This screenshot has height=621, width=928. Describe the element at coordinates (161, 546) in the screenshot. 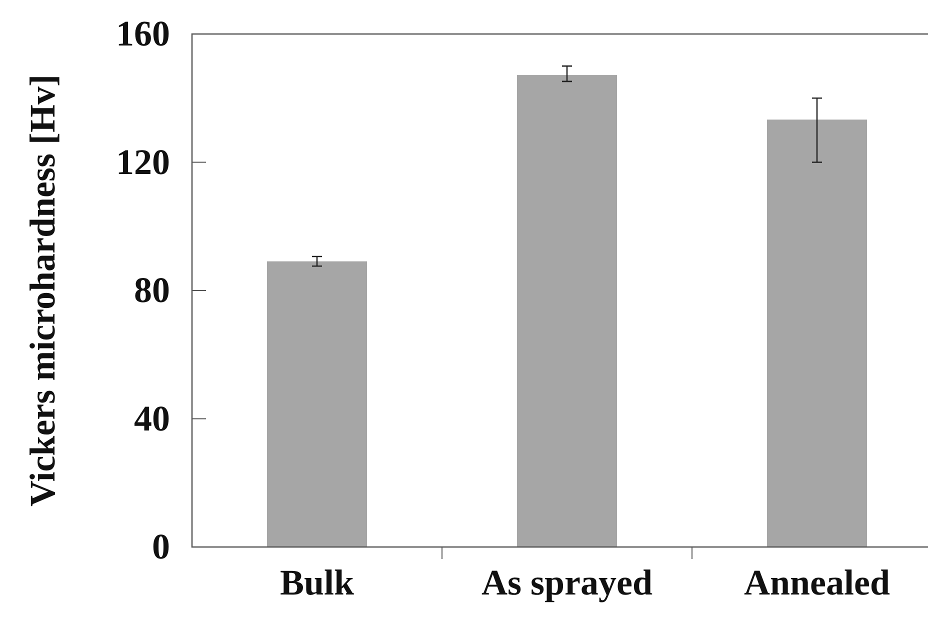

I see `y-tick-label: 0` at that location.